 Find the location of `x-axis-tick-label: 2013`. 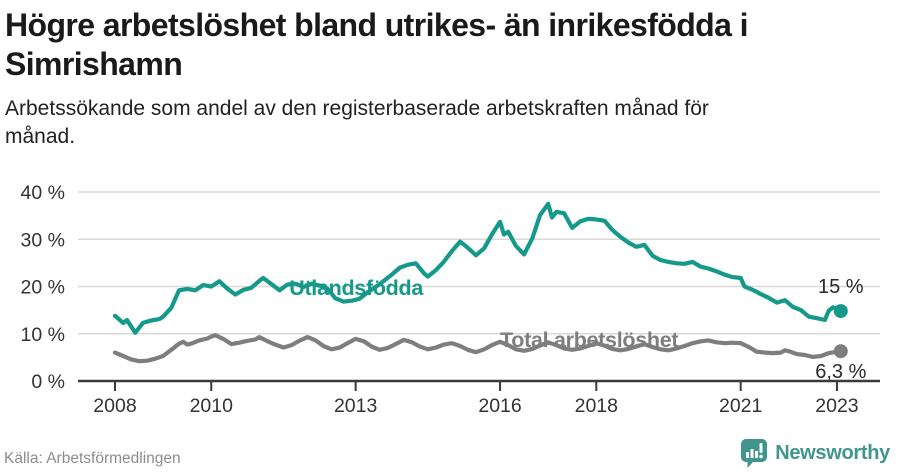

x-axis-tick-label: 2013 is located at coordinates (355, 406).